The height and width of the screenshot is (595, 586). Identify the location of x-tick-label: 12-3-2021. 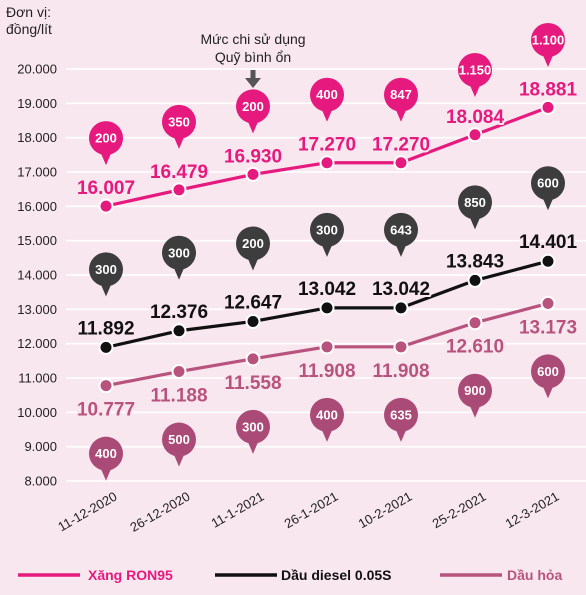
(532, 510).